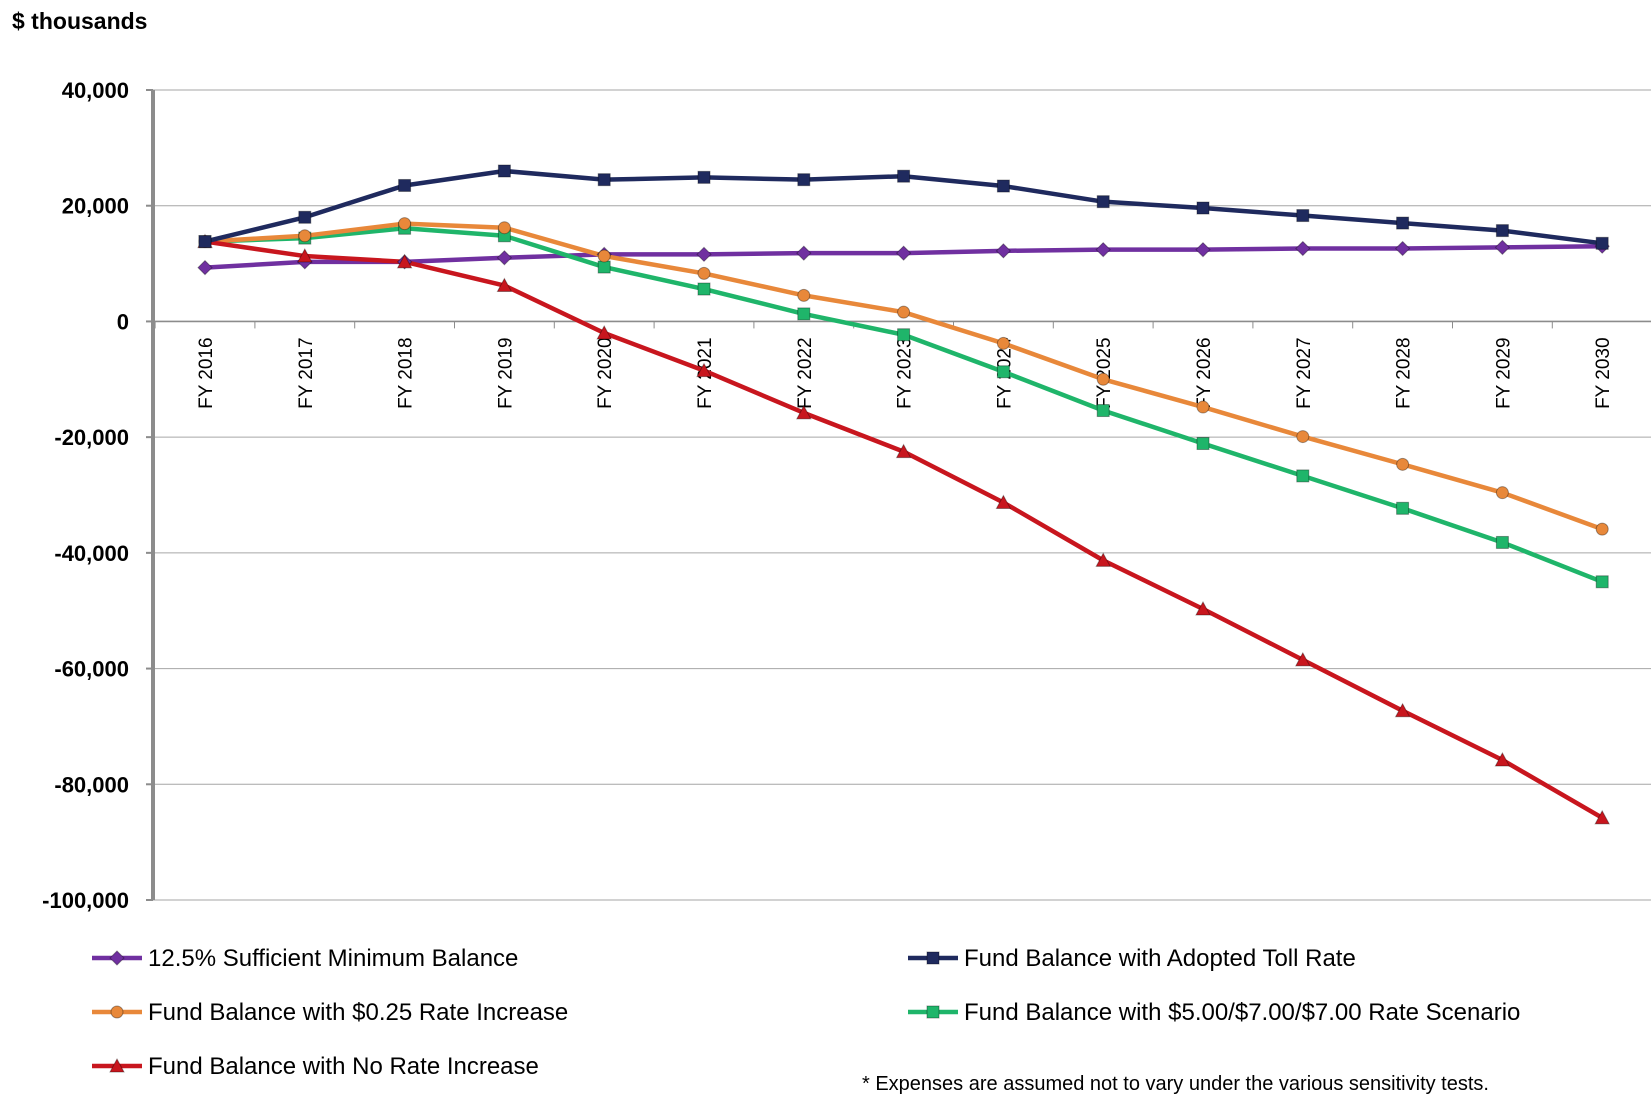 This screenshot has height=1095, width=1651. What do you see at coordinates (805, 372) in the screenshot?
I see `x-tick-label: FY 2022` at bounding box center [805, 372].